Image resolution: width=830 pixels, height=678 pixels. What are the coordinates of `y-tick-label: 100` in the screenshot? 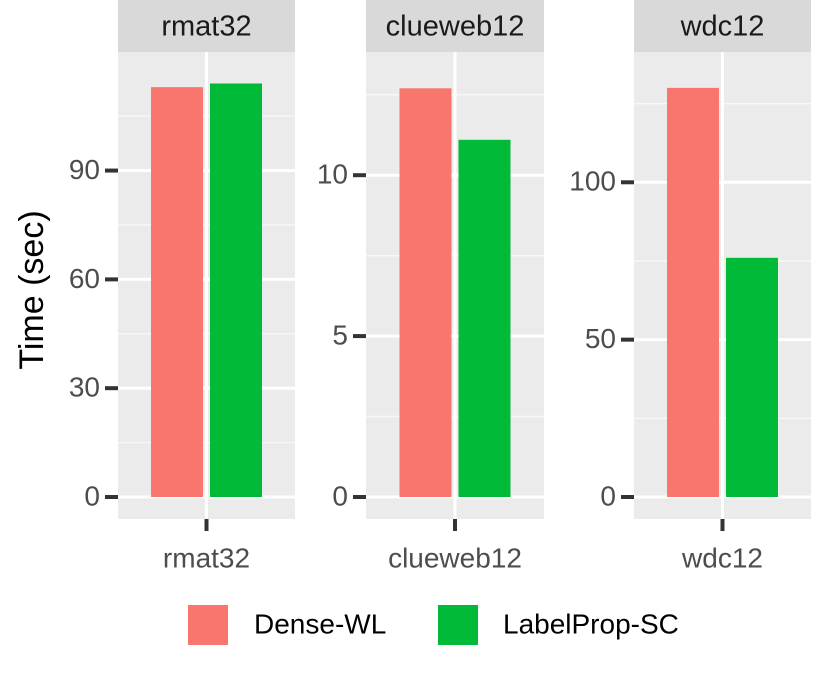 It's located at (592, 181).